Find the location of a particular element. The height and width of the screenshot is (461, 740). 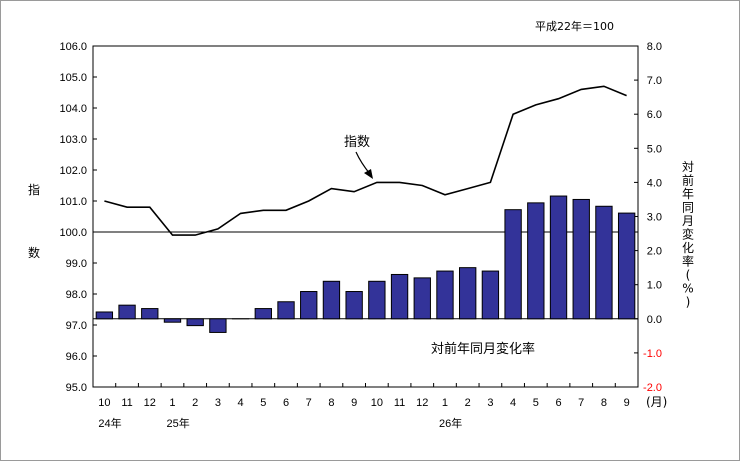

right-axis-label-char: 対 is located at coordinates (688, 167).